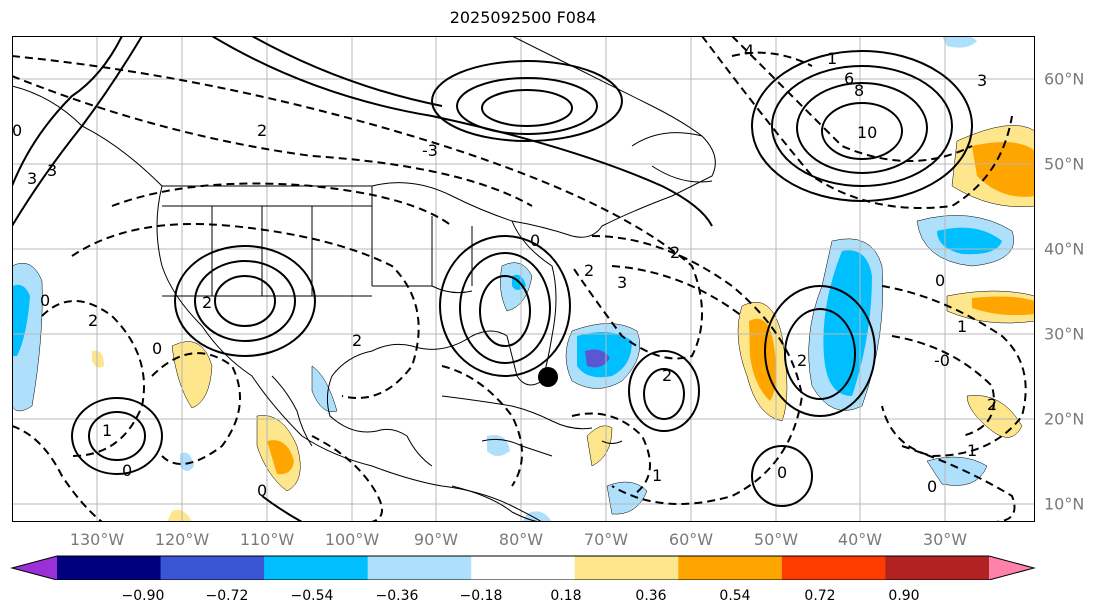  What do you see at coordinates (227, 596) in the screenshot?
I see `colorbar-tick-label: −0.72` at bounding box center [227, 596].